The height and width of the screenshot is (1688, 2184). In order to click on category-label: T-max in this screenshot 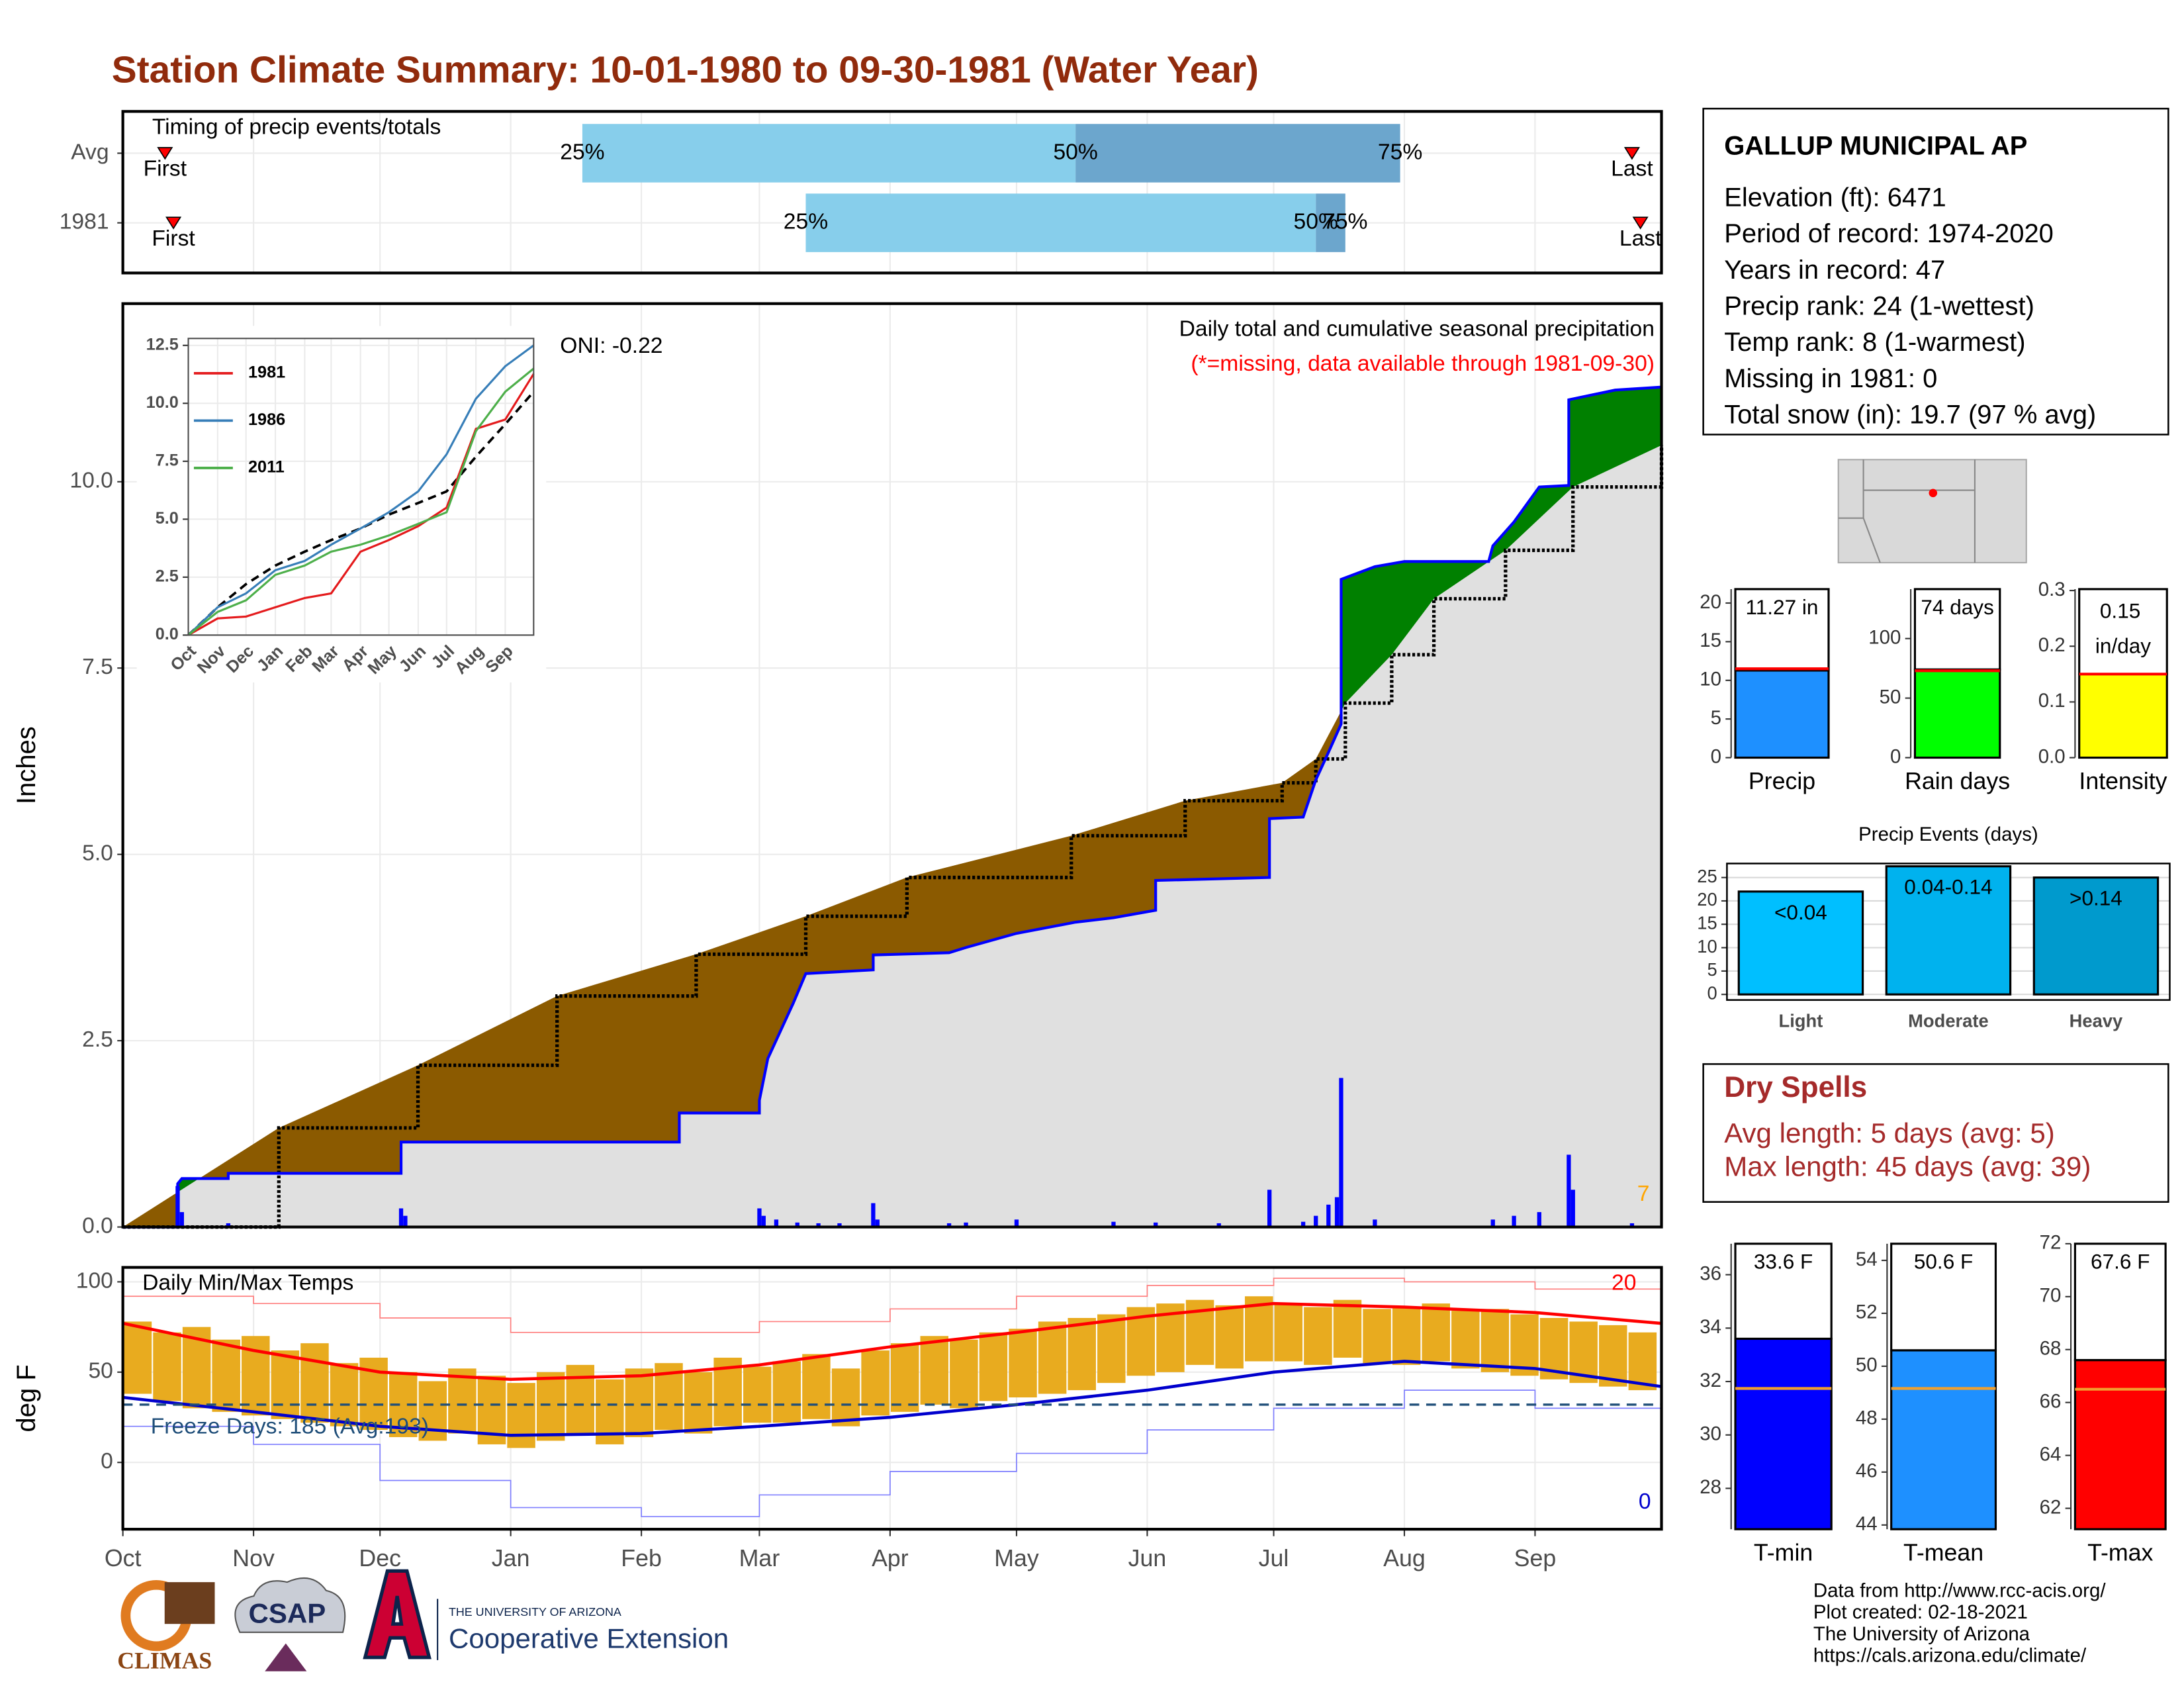, I will do `click(2120, 1552)`.